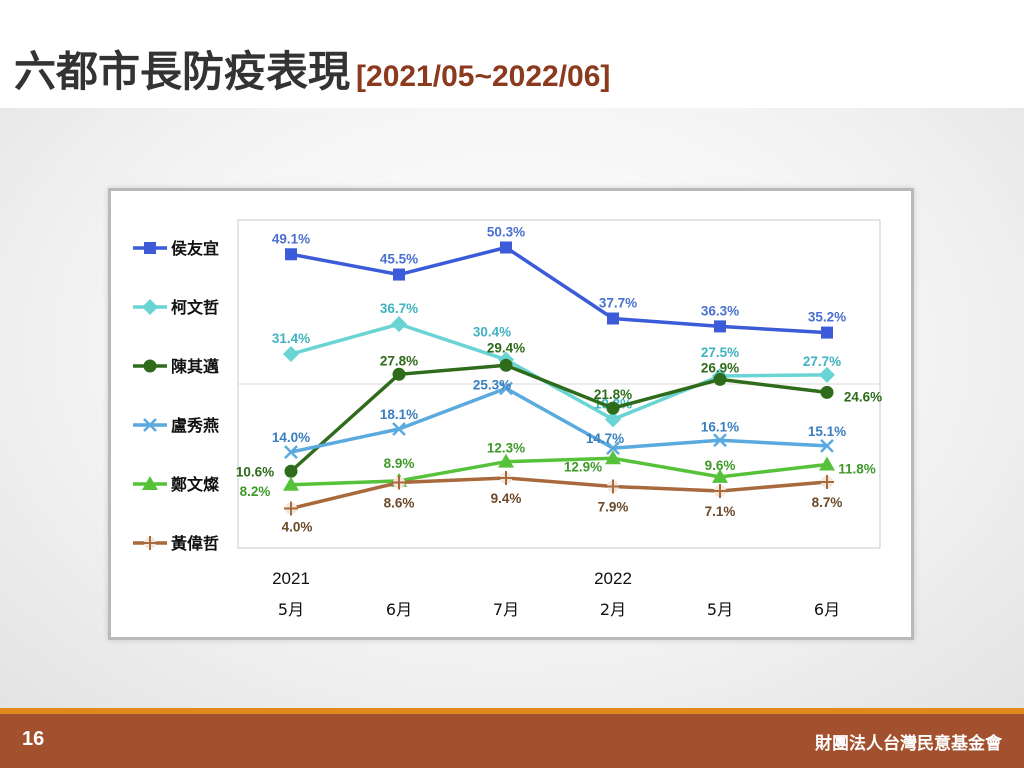 Image resolution: width=1024 pixels, height=768 pixels. Describe the element at coordinates (150, 543) in the screenshot. I see `marker-5-legend` at that location.